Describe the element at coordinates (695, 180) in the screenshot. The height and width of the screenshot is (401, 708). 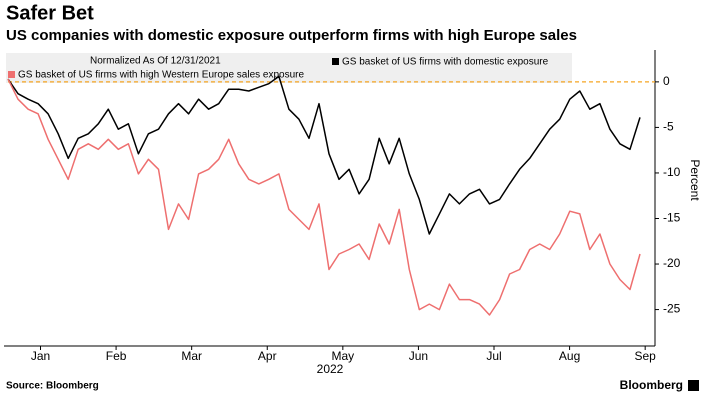
I see `y-axis-label: Percent` at that location.